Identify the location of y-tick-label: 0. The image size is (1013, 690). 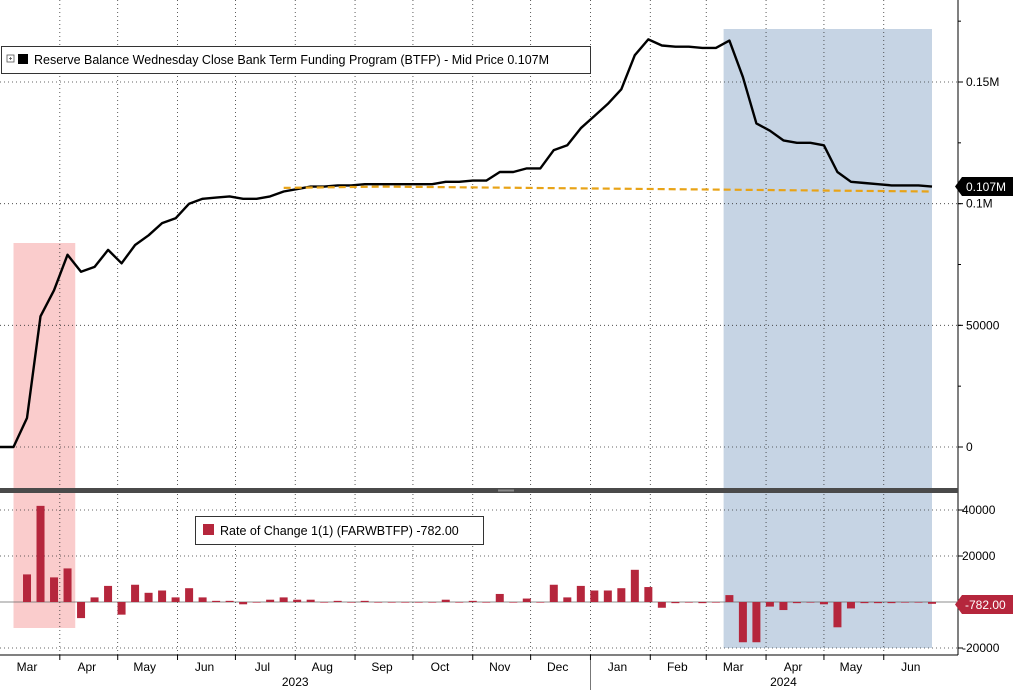
(969, 447).